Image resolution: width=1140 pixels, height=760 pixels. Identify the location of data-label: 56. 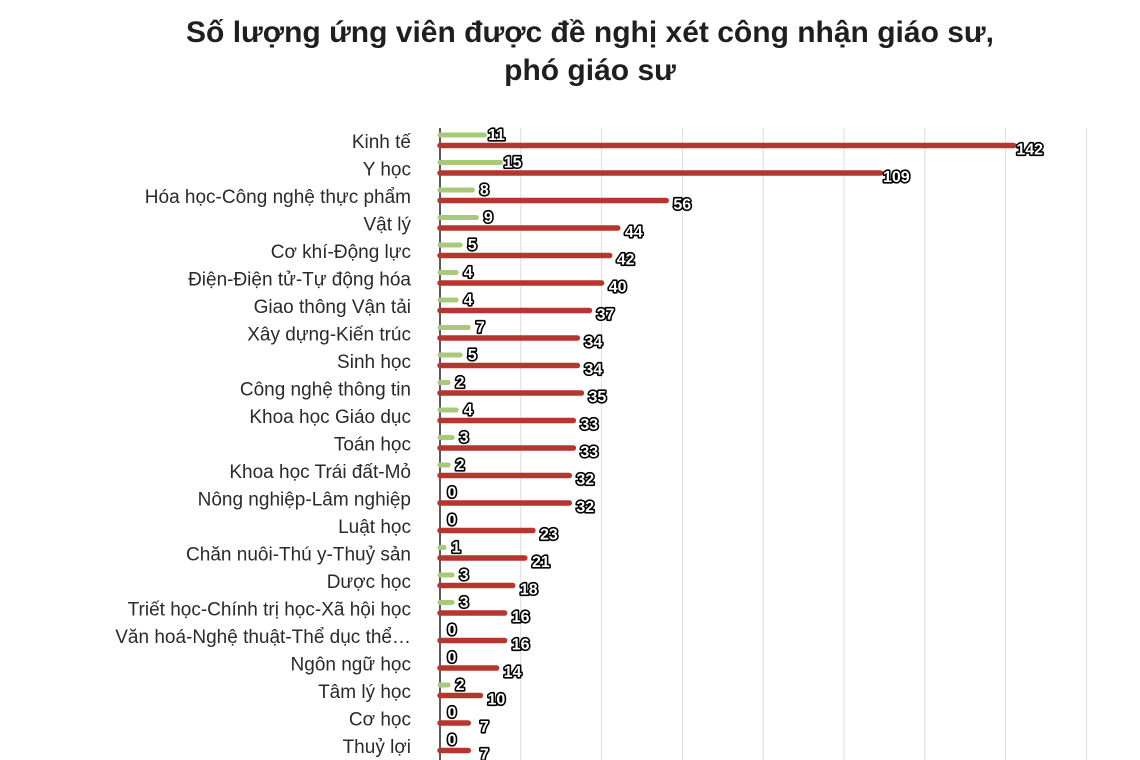
(682, 205).